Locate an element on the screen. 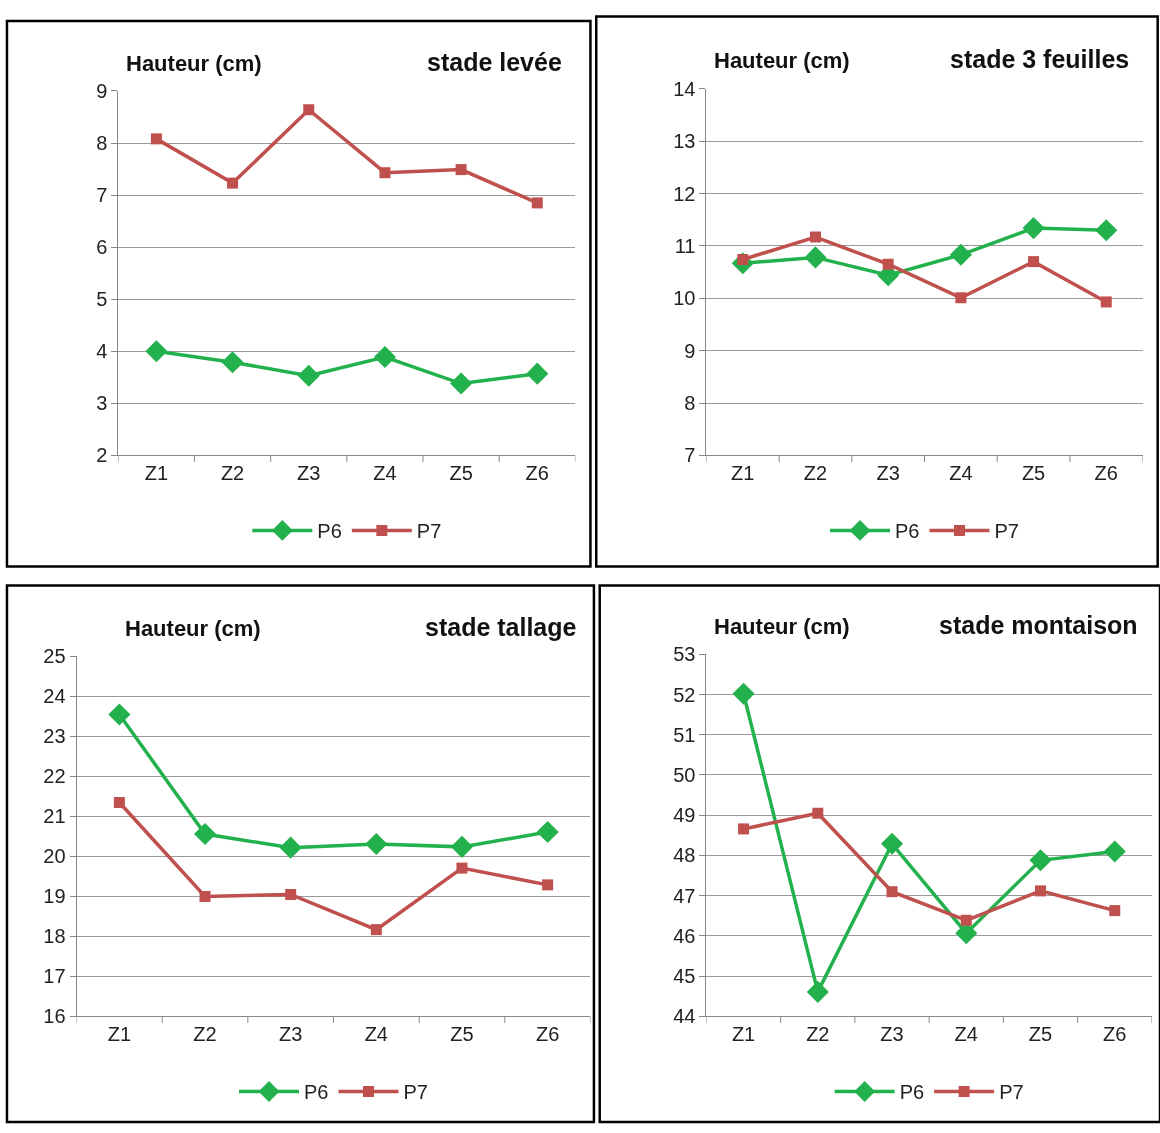 The height and width of the screenshot is (1133, 1160). y-tick-label: 14 is located at coordinates (684, 88).